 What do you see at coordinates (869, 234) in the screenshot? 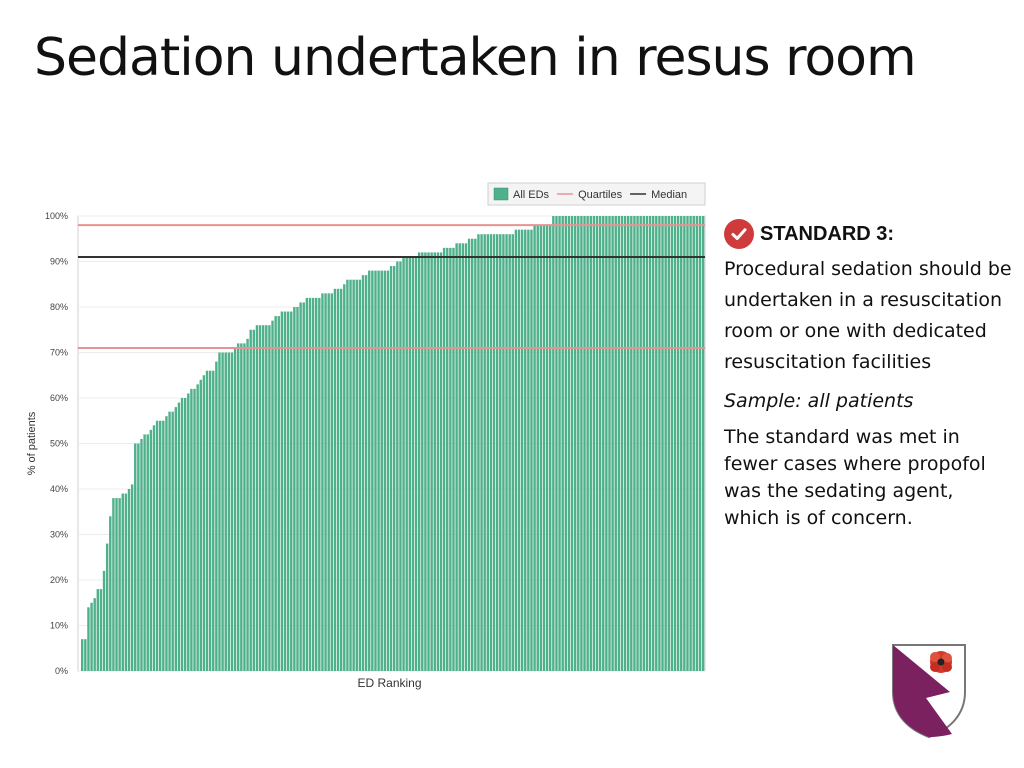
I see `standard-heading-row: STANDARD 3:` at bounding box center [869, 234].